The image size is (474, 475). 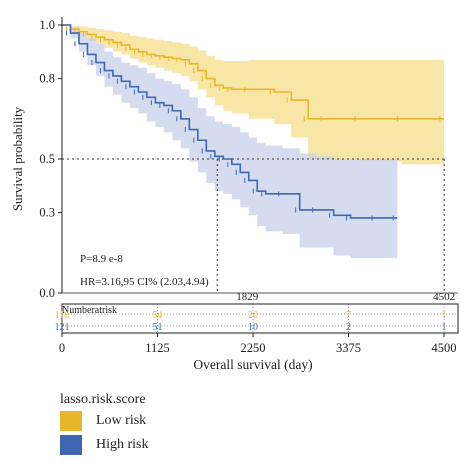 What do you see at coordinates (158, 327) in the screenshot?
I see `risk-count-high-risk: 51` at bounding box center [158, 327].